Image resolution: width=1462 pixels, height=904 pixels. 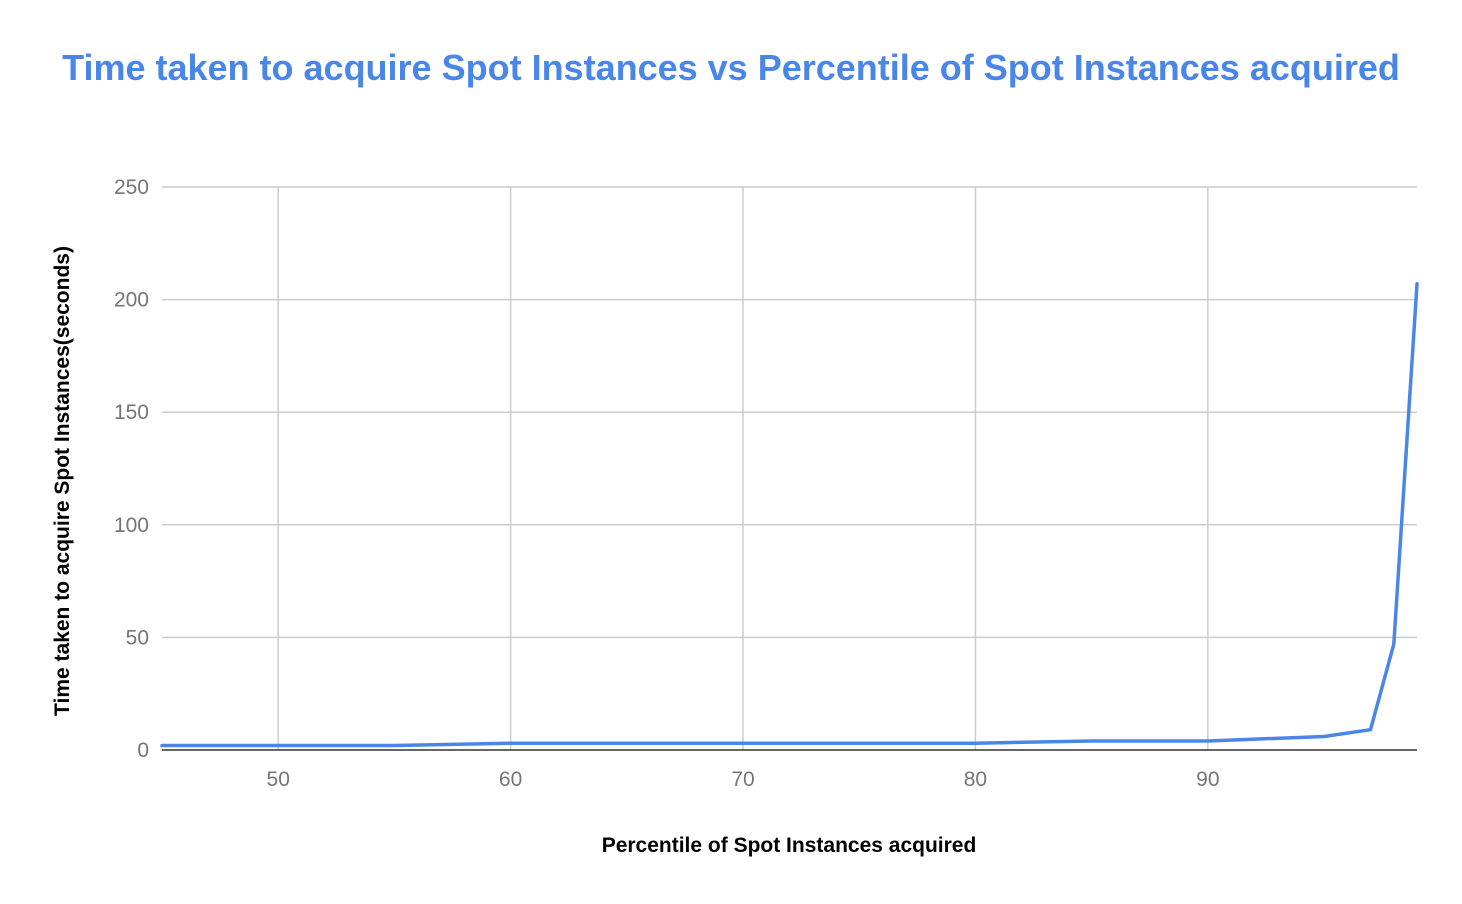 I want to click on x-tick-label: 50, so click(x=278, y=779).